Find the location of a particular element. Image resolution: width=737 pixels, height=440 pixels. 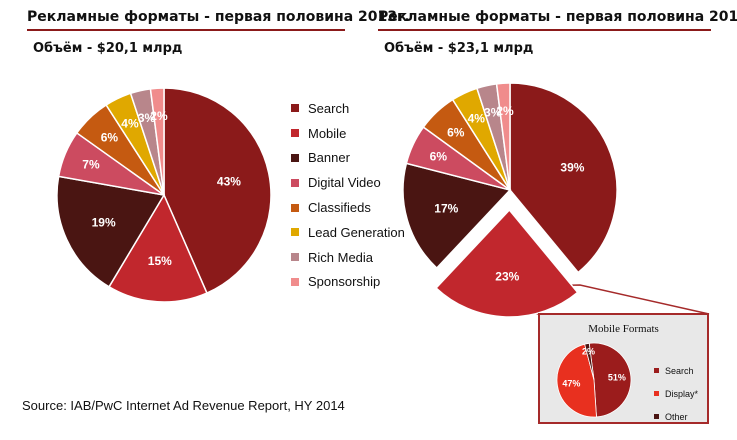

label-digital-video: 6% is located at coordinates (439, 156).